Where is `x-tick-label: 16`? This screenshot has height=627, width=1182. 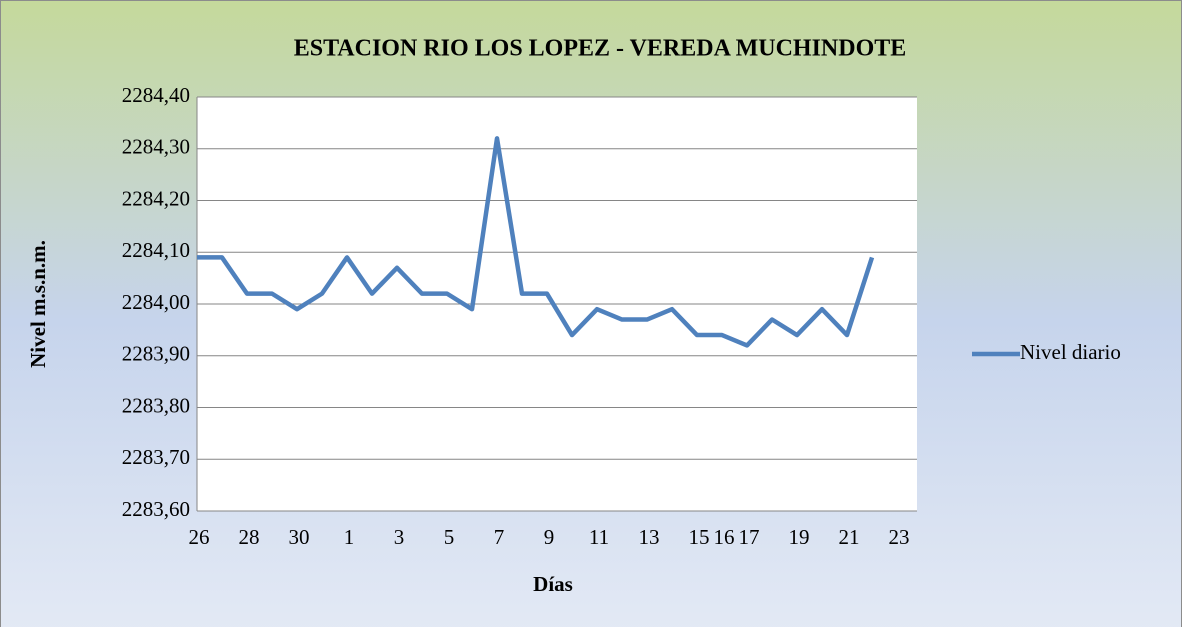
x-tick-label: 16 is located at coordinates (724, 537).